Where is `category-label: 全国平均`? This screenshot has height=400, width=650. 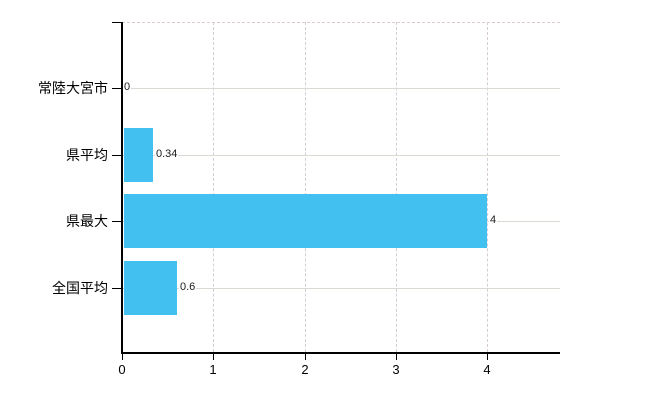
category-label: 全国平均 is located at coordinates (80, 288).